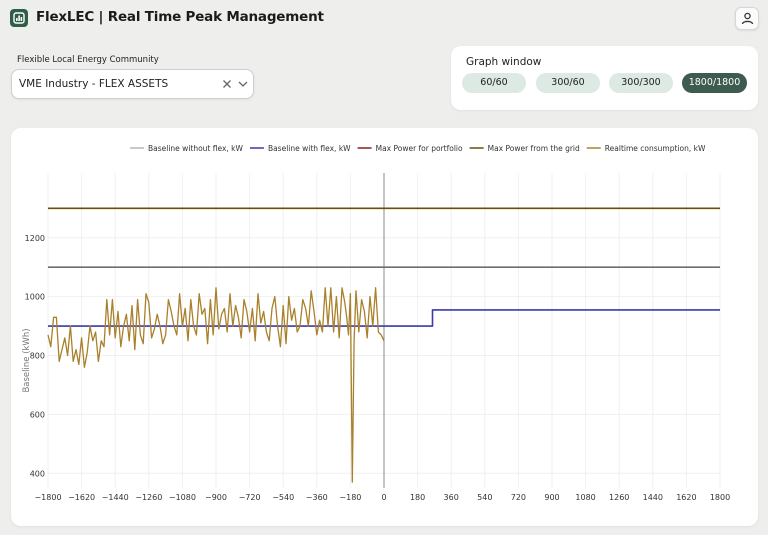 This screenshot has height=535, width=768. What do you see at coordinates (686, 497) in the screenshot?
I see `x-tick-label: 1620` at bounding box center [686, 497].